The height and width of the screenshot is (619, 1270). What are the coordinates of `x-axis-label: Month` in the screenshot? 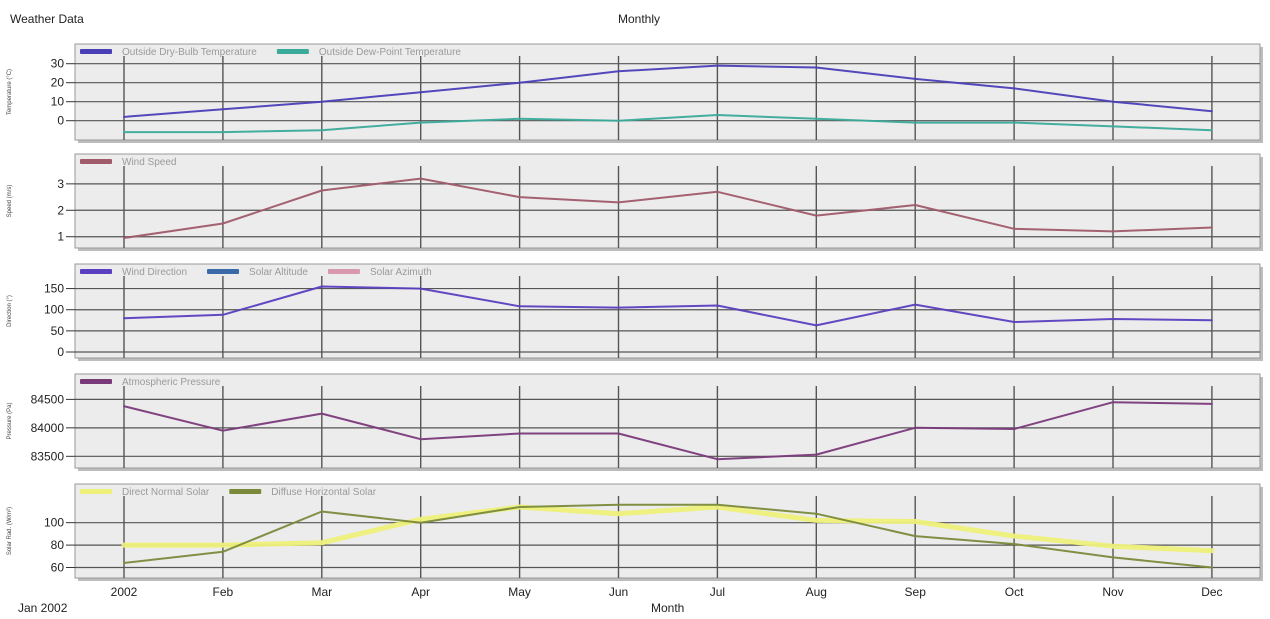 It's located at (668, 608).